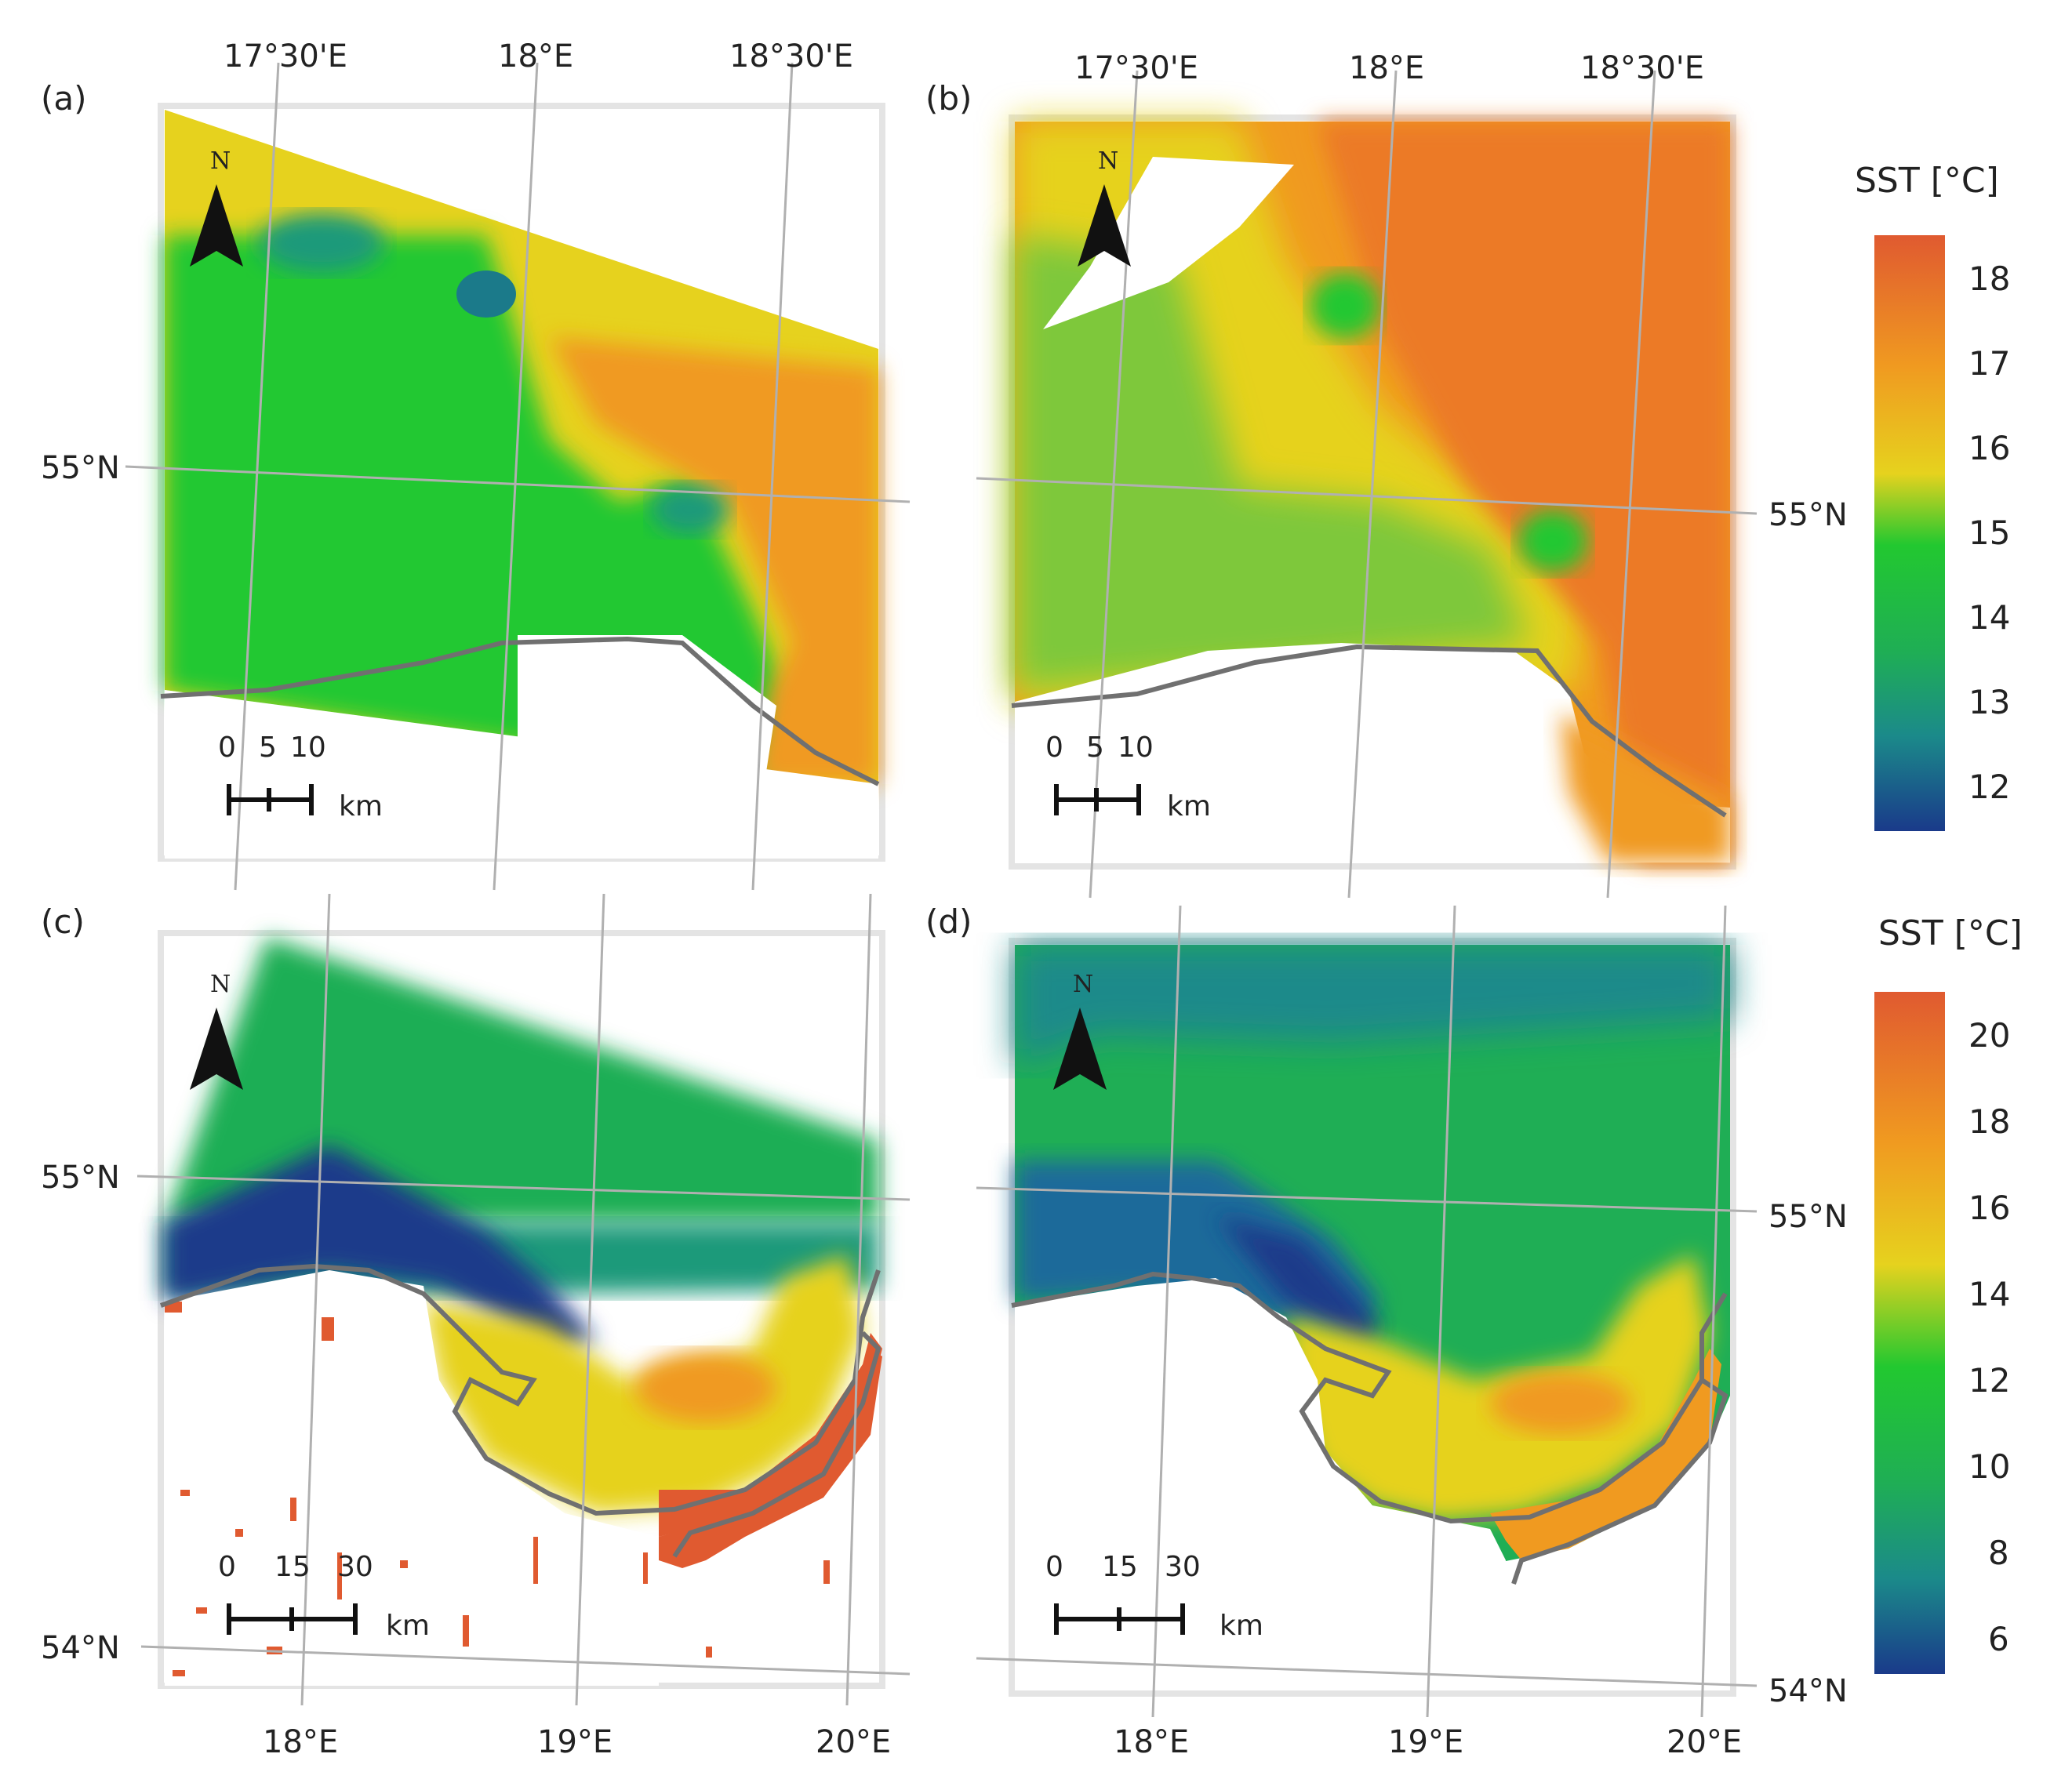  Describe the element at coordinates (1642, 68) in the screenshot. I see `panel-b-top-label-2: 18°30'E` at that location.